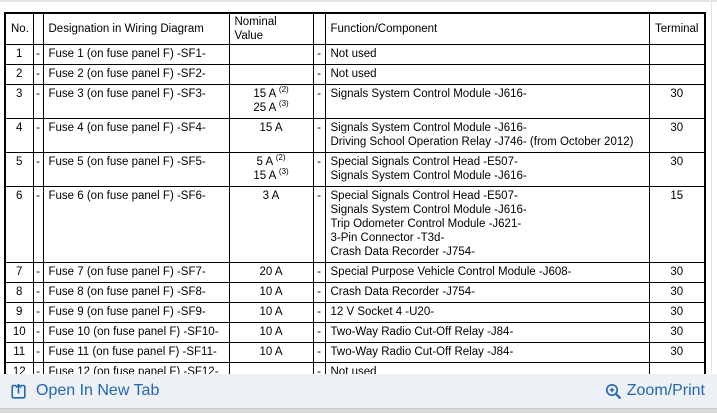 This screenshot has width=717, height=413. What do you see at coordinates (19, 54) in the screenshot?
I see `fuse-number-cell: 1` at bounding box center [19, 54].